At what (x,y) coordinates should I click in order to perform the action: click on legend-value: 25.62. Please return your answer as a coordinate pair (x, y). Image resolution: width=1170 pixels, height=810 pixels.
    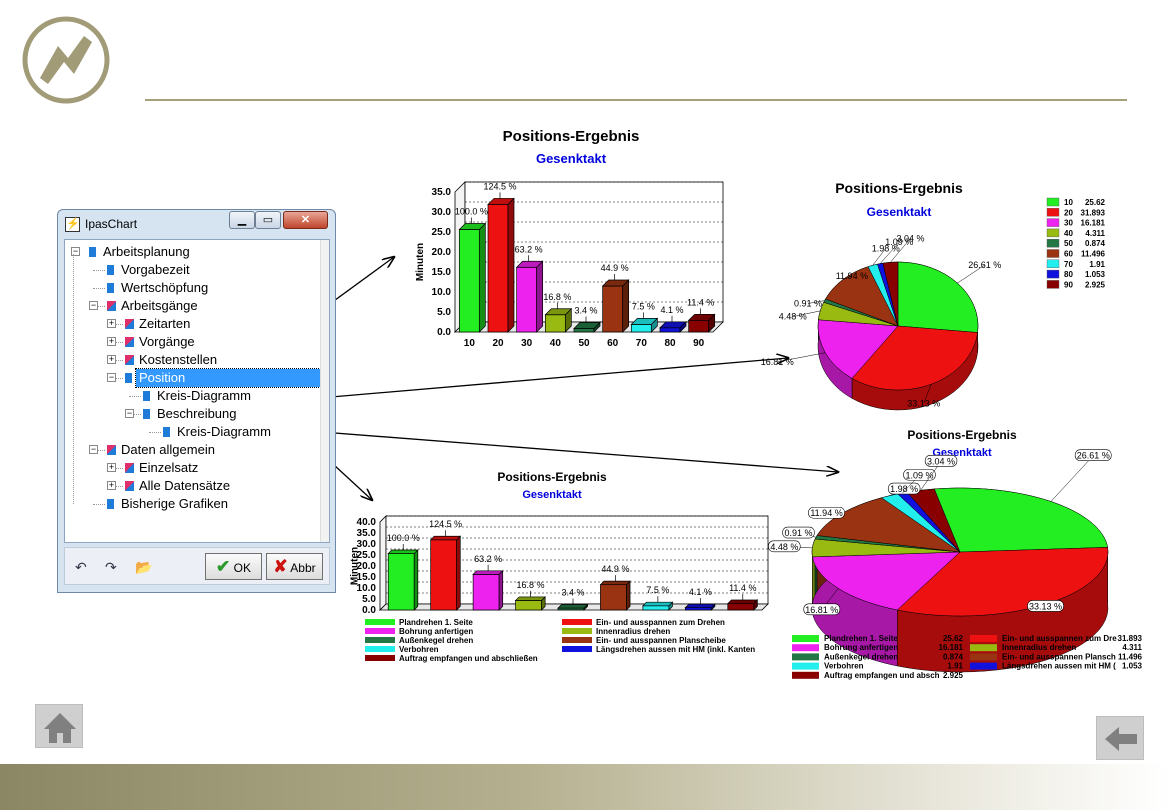
    Looking at the image, I should click on (953, 638).